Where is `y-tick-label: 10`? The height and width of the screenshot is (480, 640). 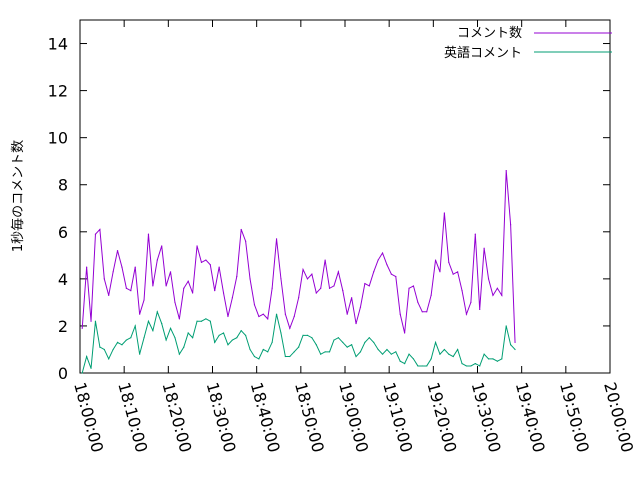
y-tick-label: 10 is located at coordinates (58, 138).